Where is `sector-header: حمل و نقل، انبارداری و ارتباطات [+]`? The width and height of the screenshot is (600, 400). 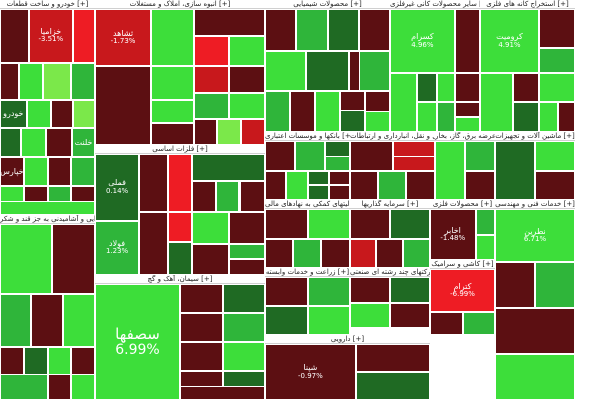 sector-header: حمل و نقل، انبارداری و ارتباطات [+] is located at coordinates (392, 136).